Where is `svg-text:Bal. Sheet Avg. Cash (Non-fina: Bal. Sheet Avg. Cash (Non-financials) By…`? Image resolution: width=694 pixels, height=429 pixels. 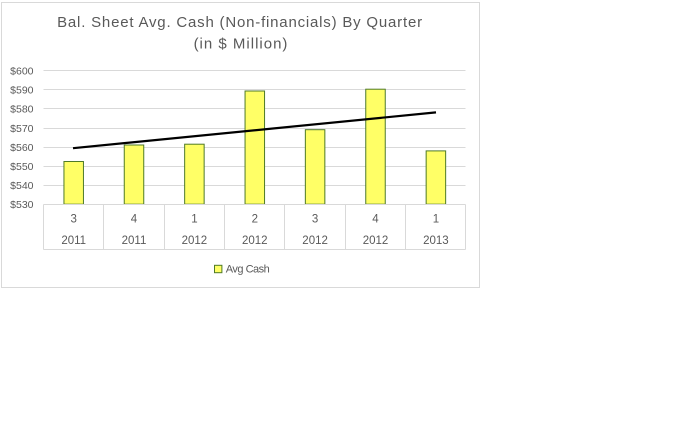
svg-text:Bal. Sheet Avg. Cash (Non-fina: Bal. Sheet Avg. Cash (Non-financials) By… is located at coordinates (240, 22).